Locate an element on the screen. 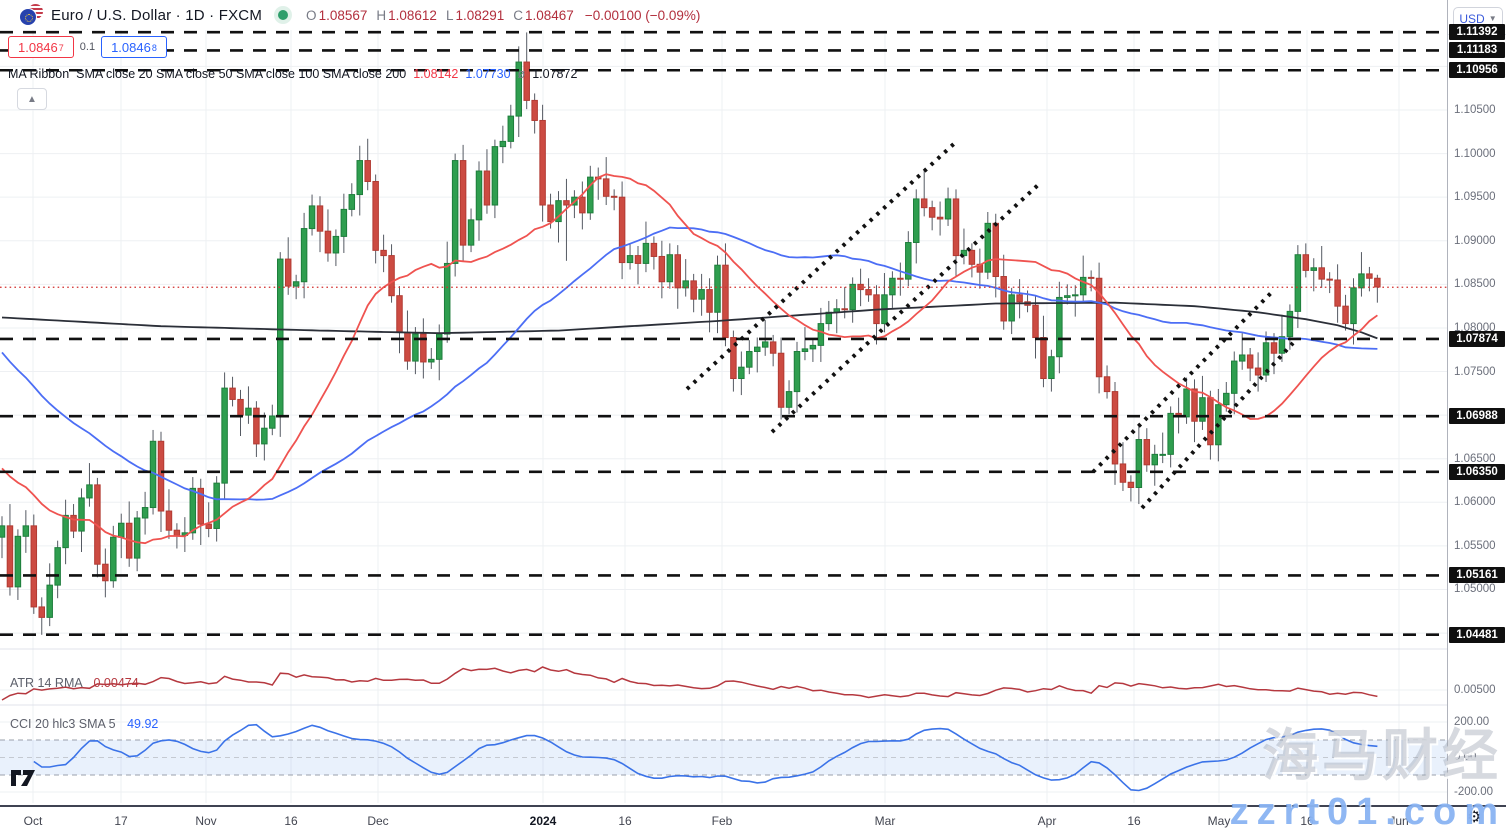 This screenshot has height=834, width=1506. atr-value: 0.00474 is located at coordinates (116, 683).